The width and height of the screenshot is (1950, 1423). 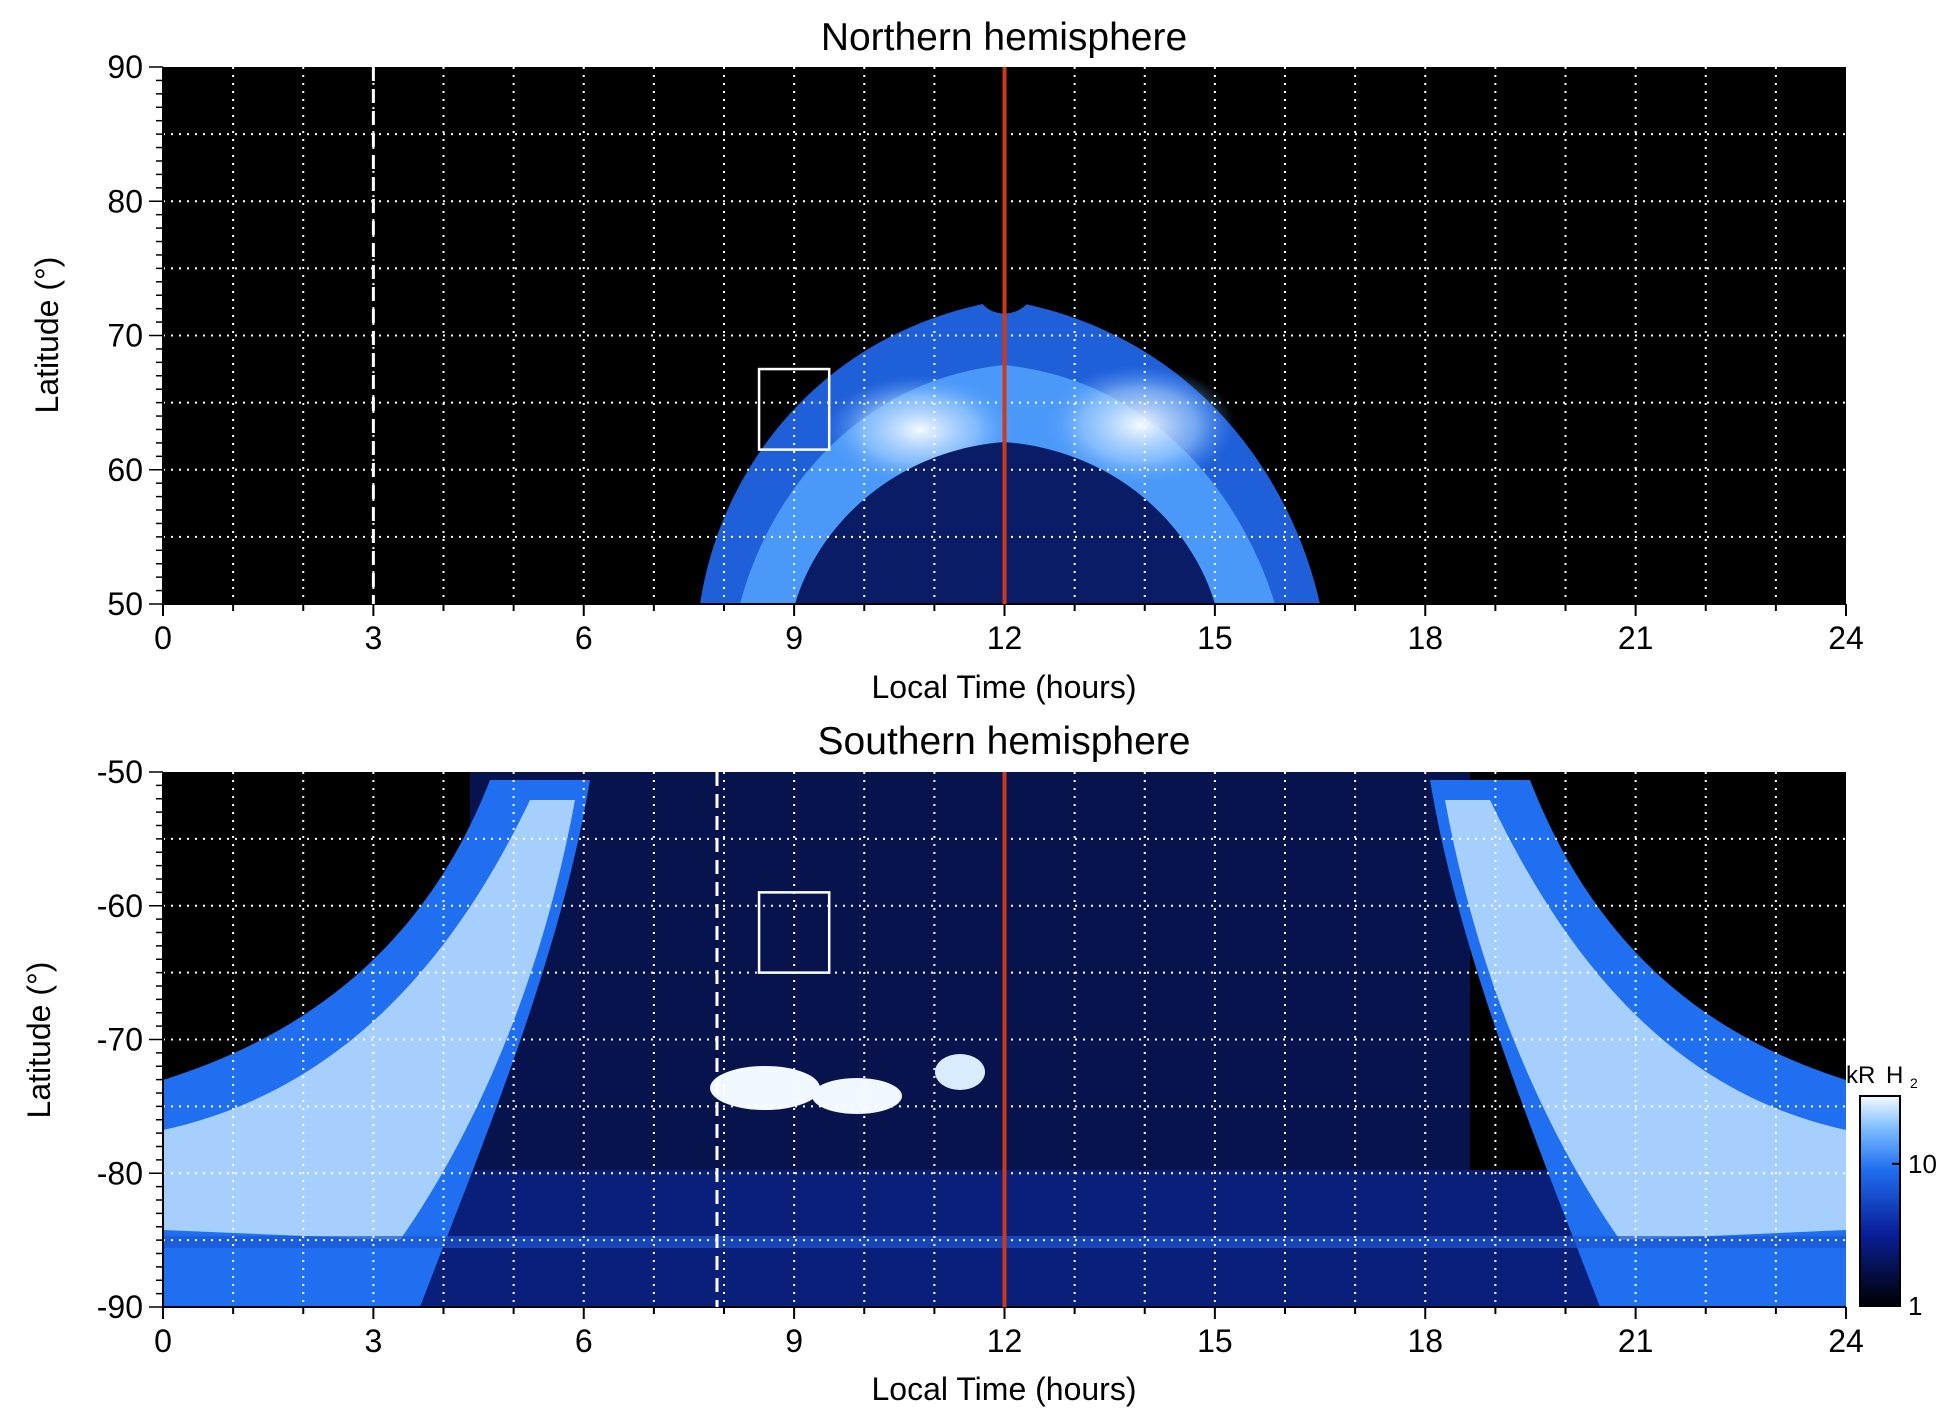 I want to click on colorbar-label: kR H 2, so click(x=1882, y=1076).